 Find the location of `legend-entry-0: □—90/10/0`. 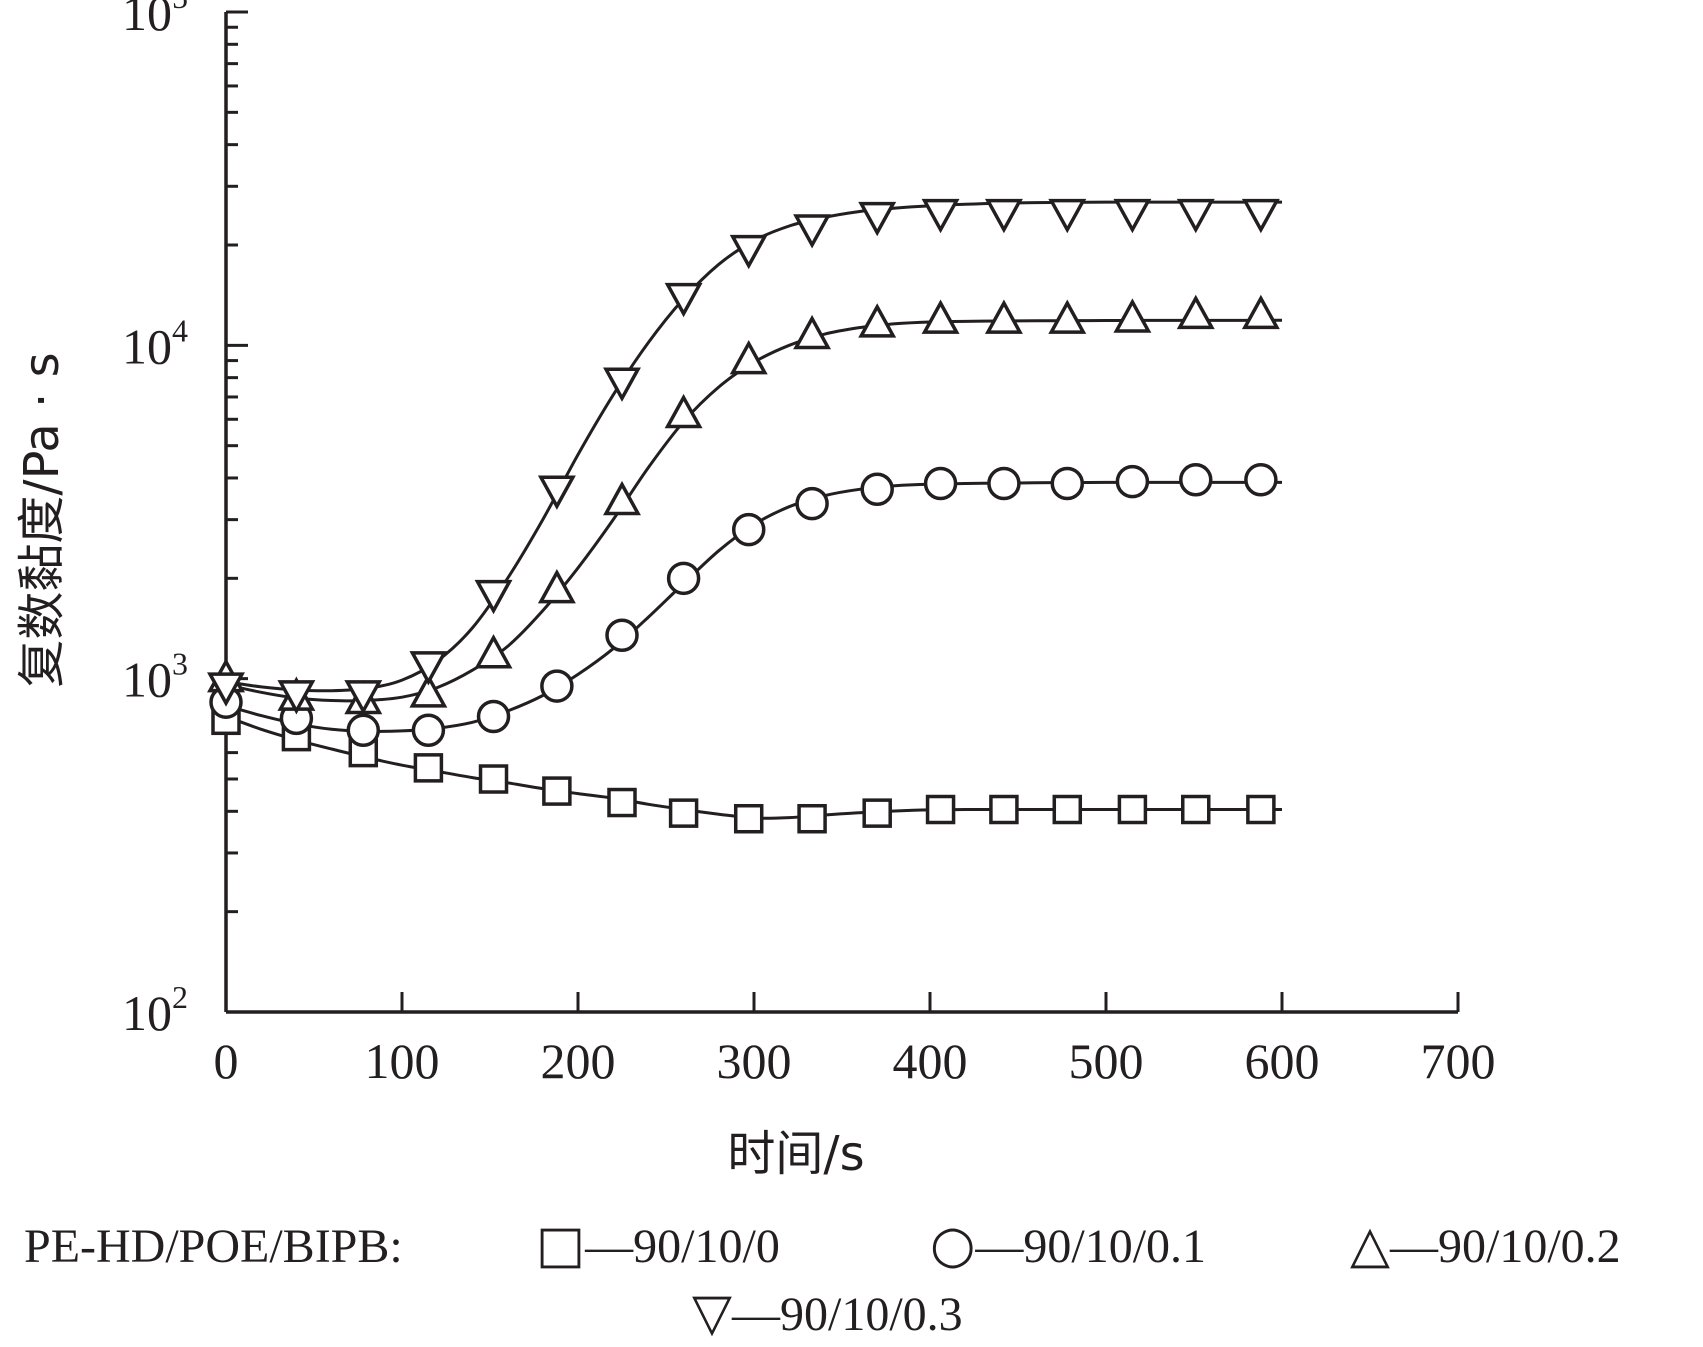

legend-entry-0: □—90/10/0 is located at coordinates (658, 1245).